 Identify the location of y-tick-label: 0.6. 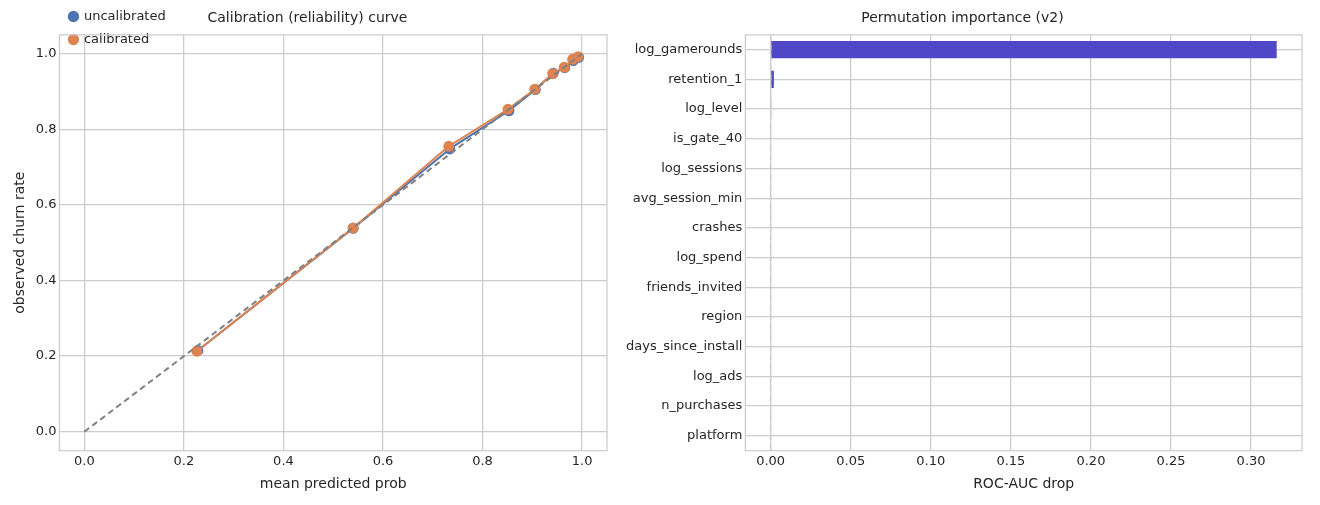
(46, 204).